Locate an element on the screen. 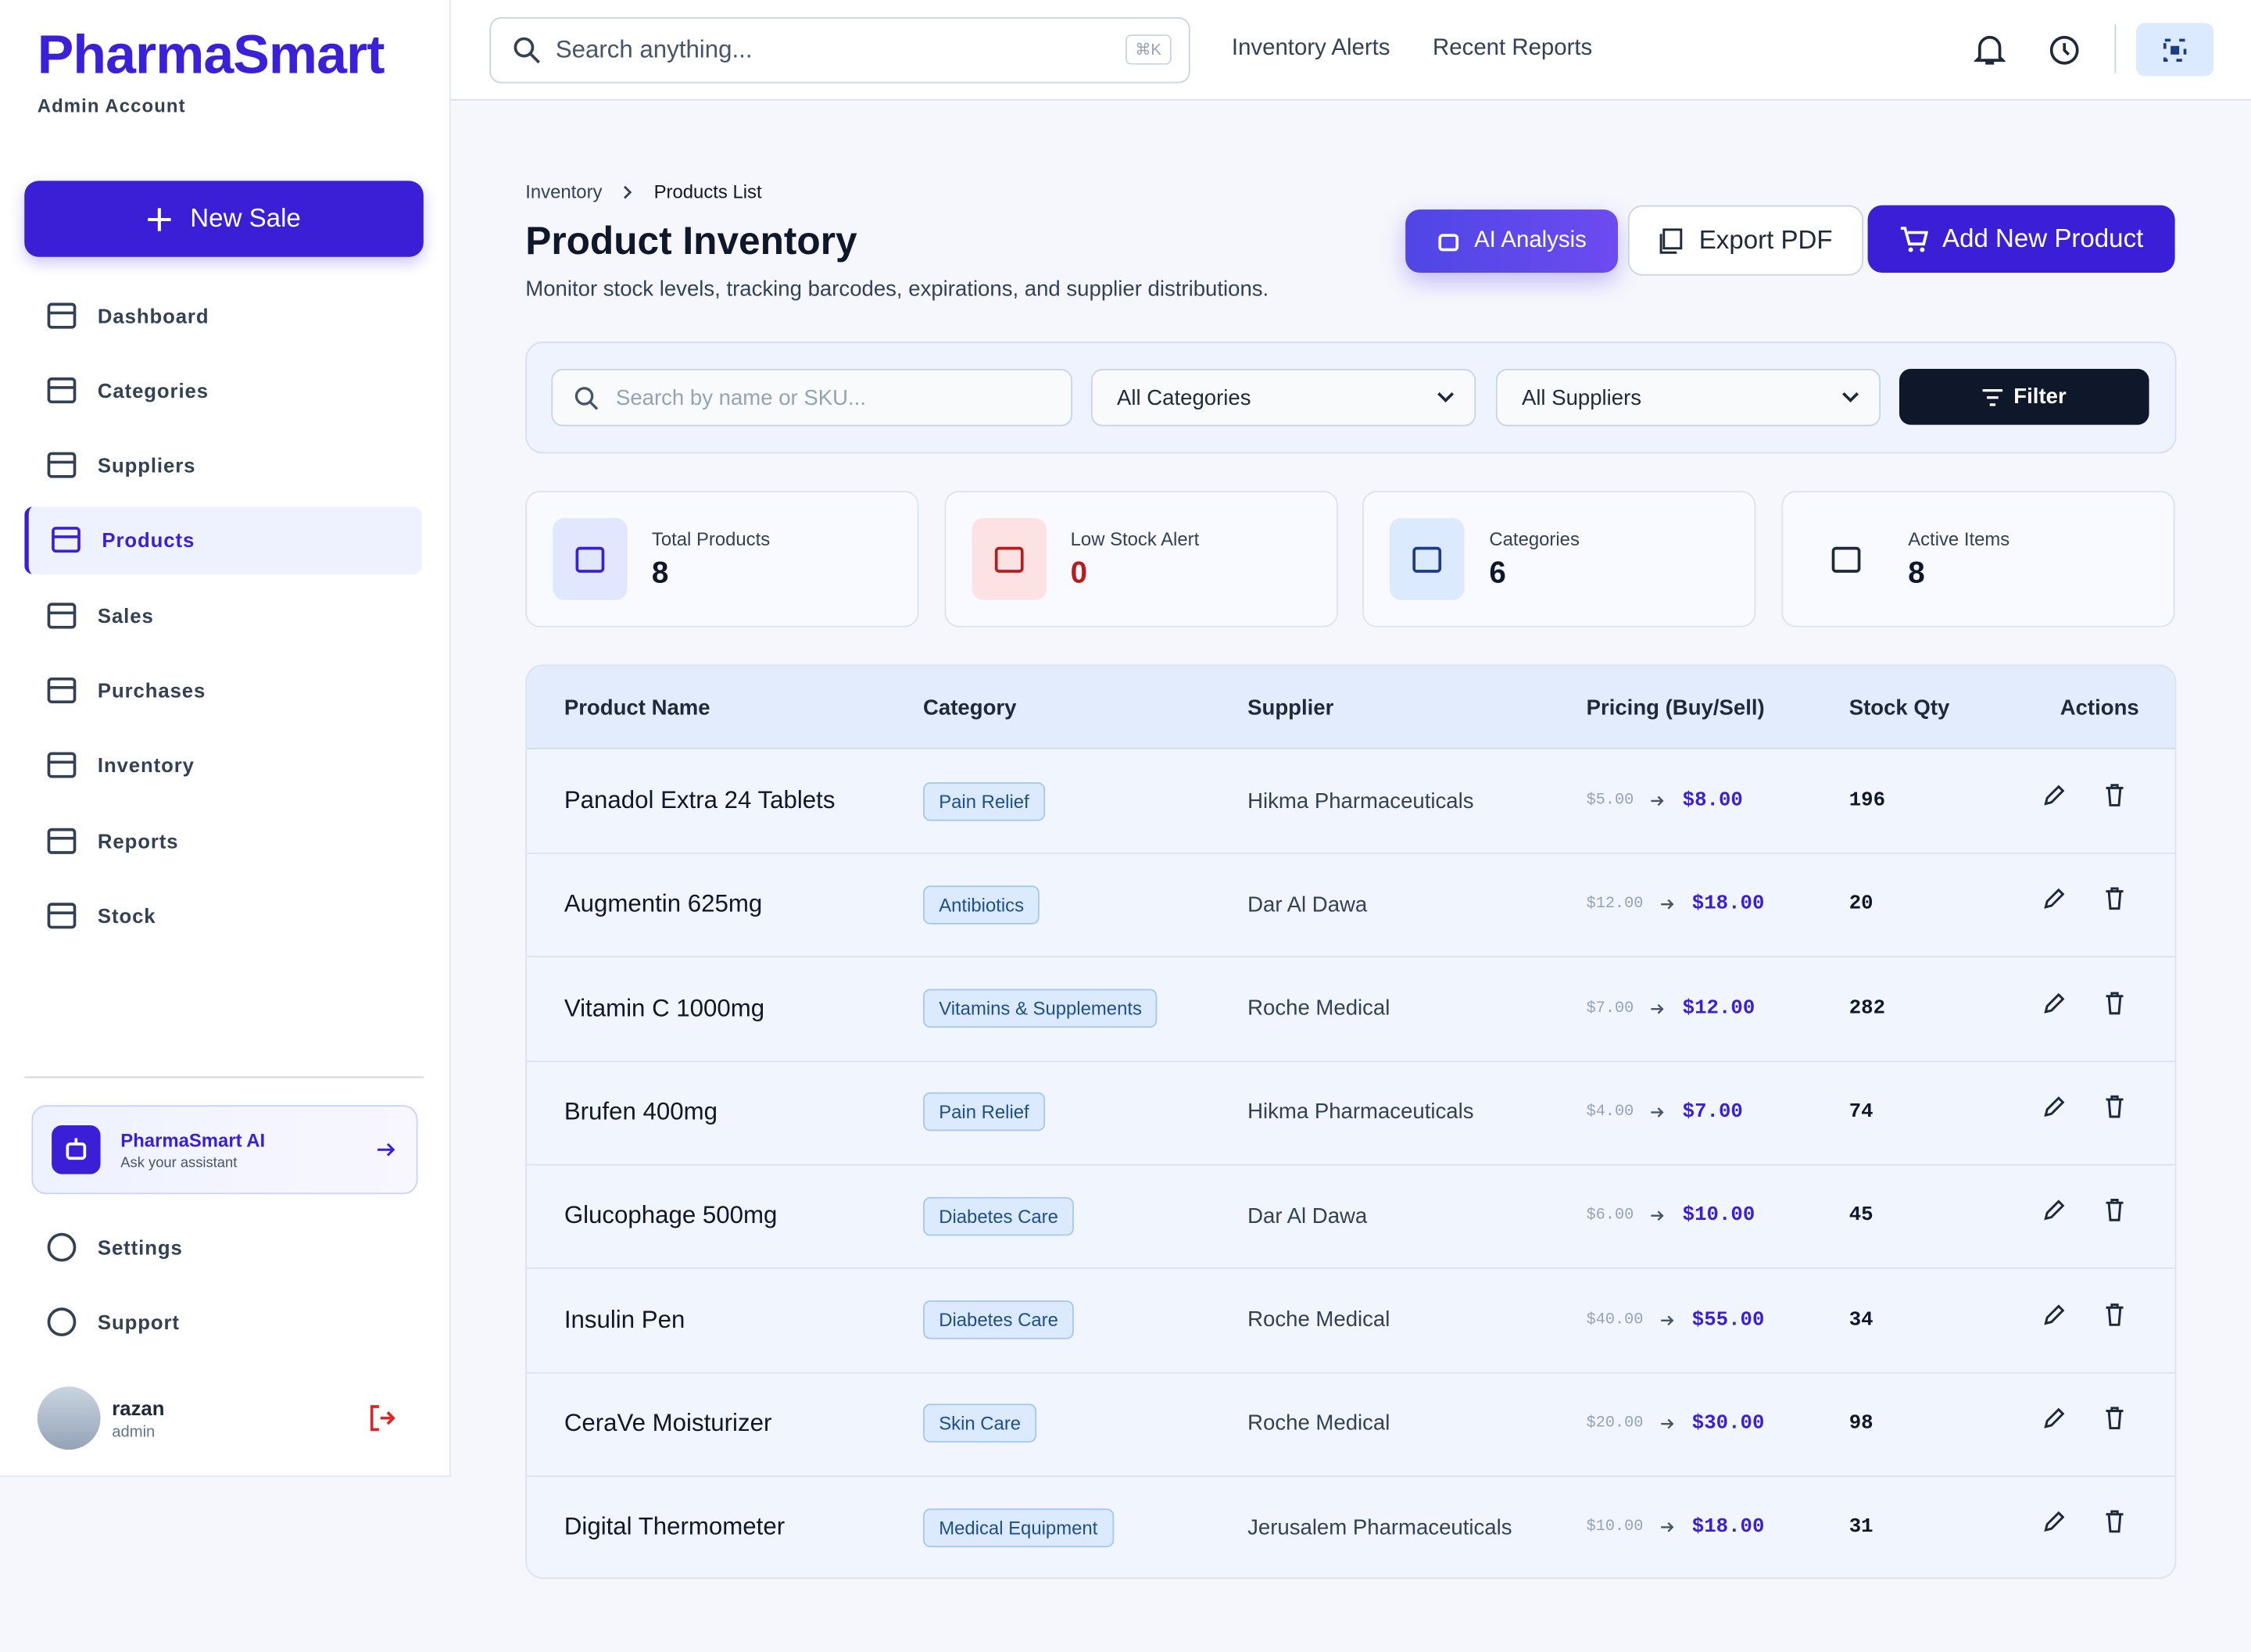 This screenshot has height=1652, width=2251. pricing: $7.00 $12.00 is located at coordinates (1671, 1008).